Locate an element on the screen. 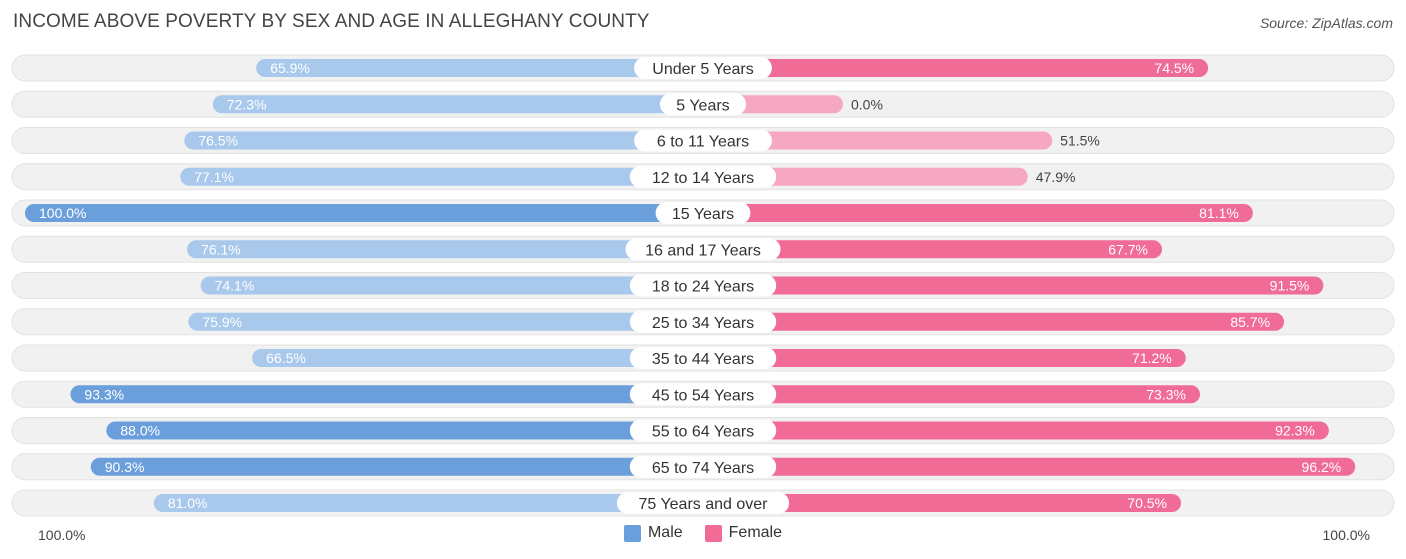 The height and width of the screenshot is (559, 1406). category-label: 25 to 34 Years is located at coordinates (703, 323).